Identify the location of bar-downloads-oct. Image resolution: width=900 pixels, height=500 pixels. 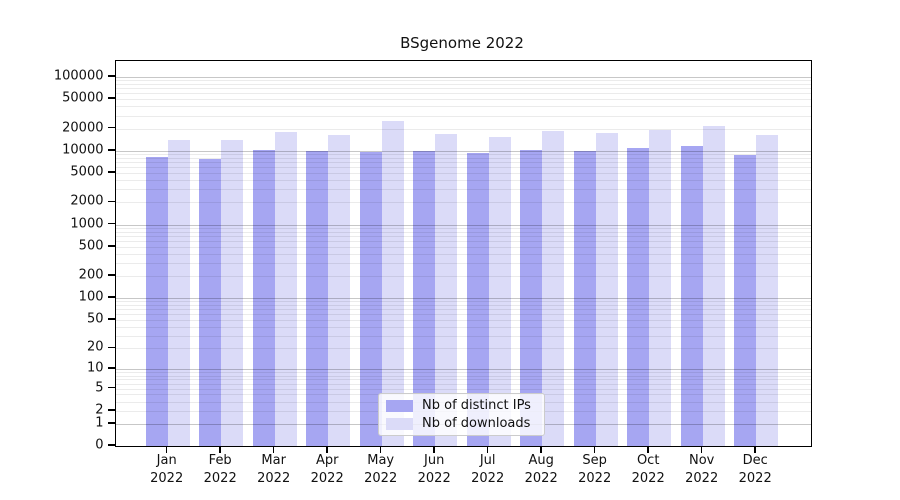
(660, 287).